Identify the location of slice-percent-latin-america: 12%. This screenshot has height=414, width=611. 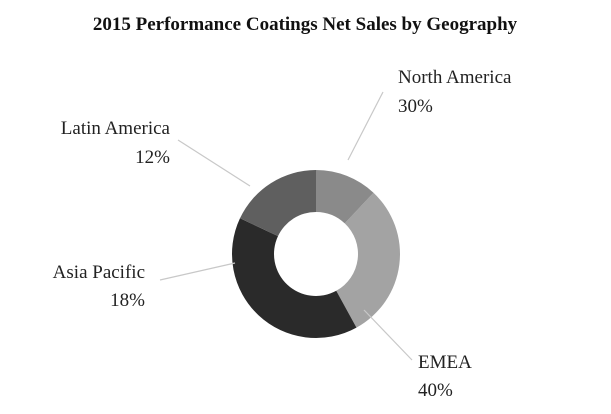
(152, 157).